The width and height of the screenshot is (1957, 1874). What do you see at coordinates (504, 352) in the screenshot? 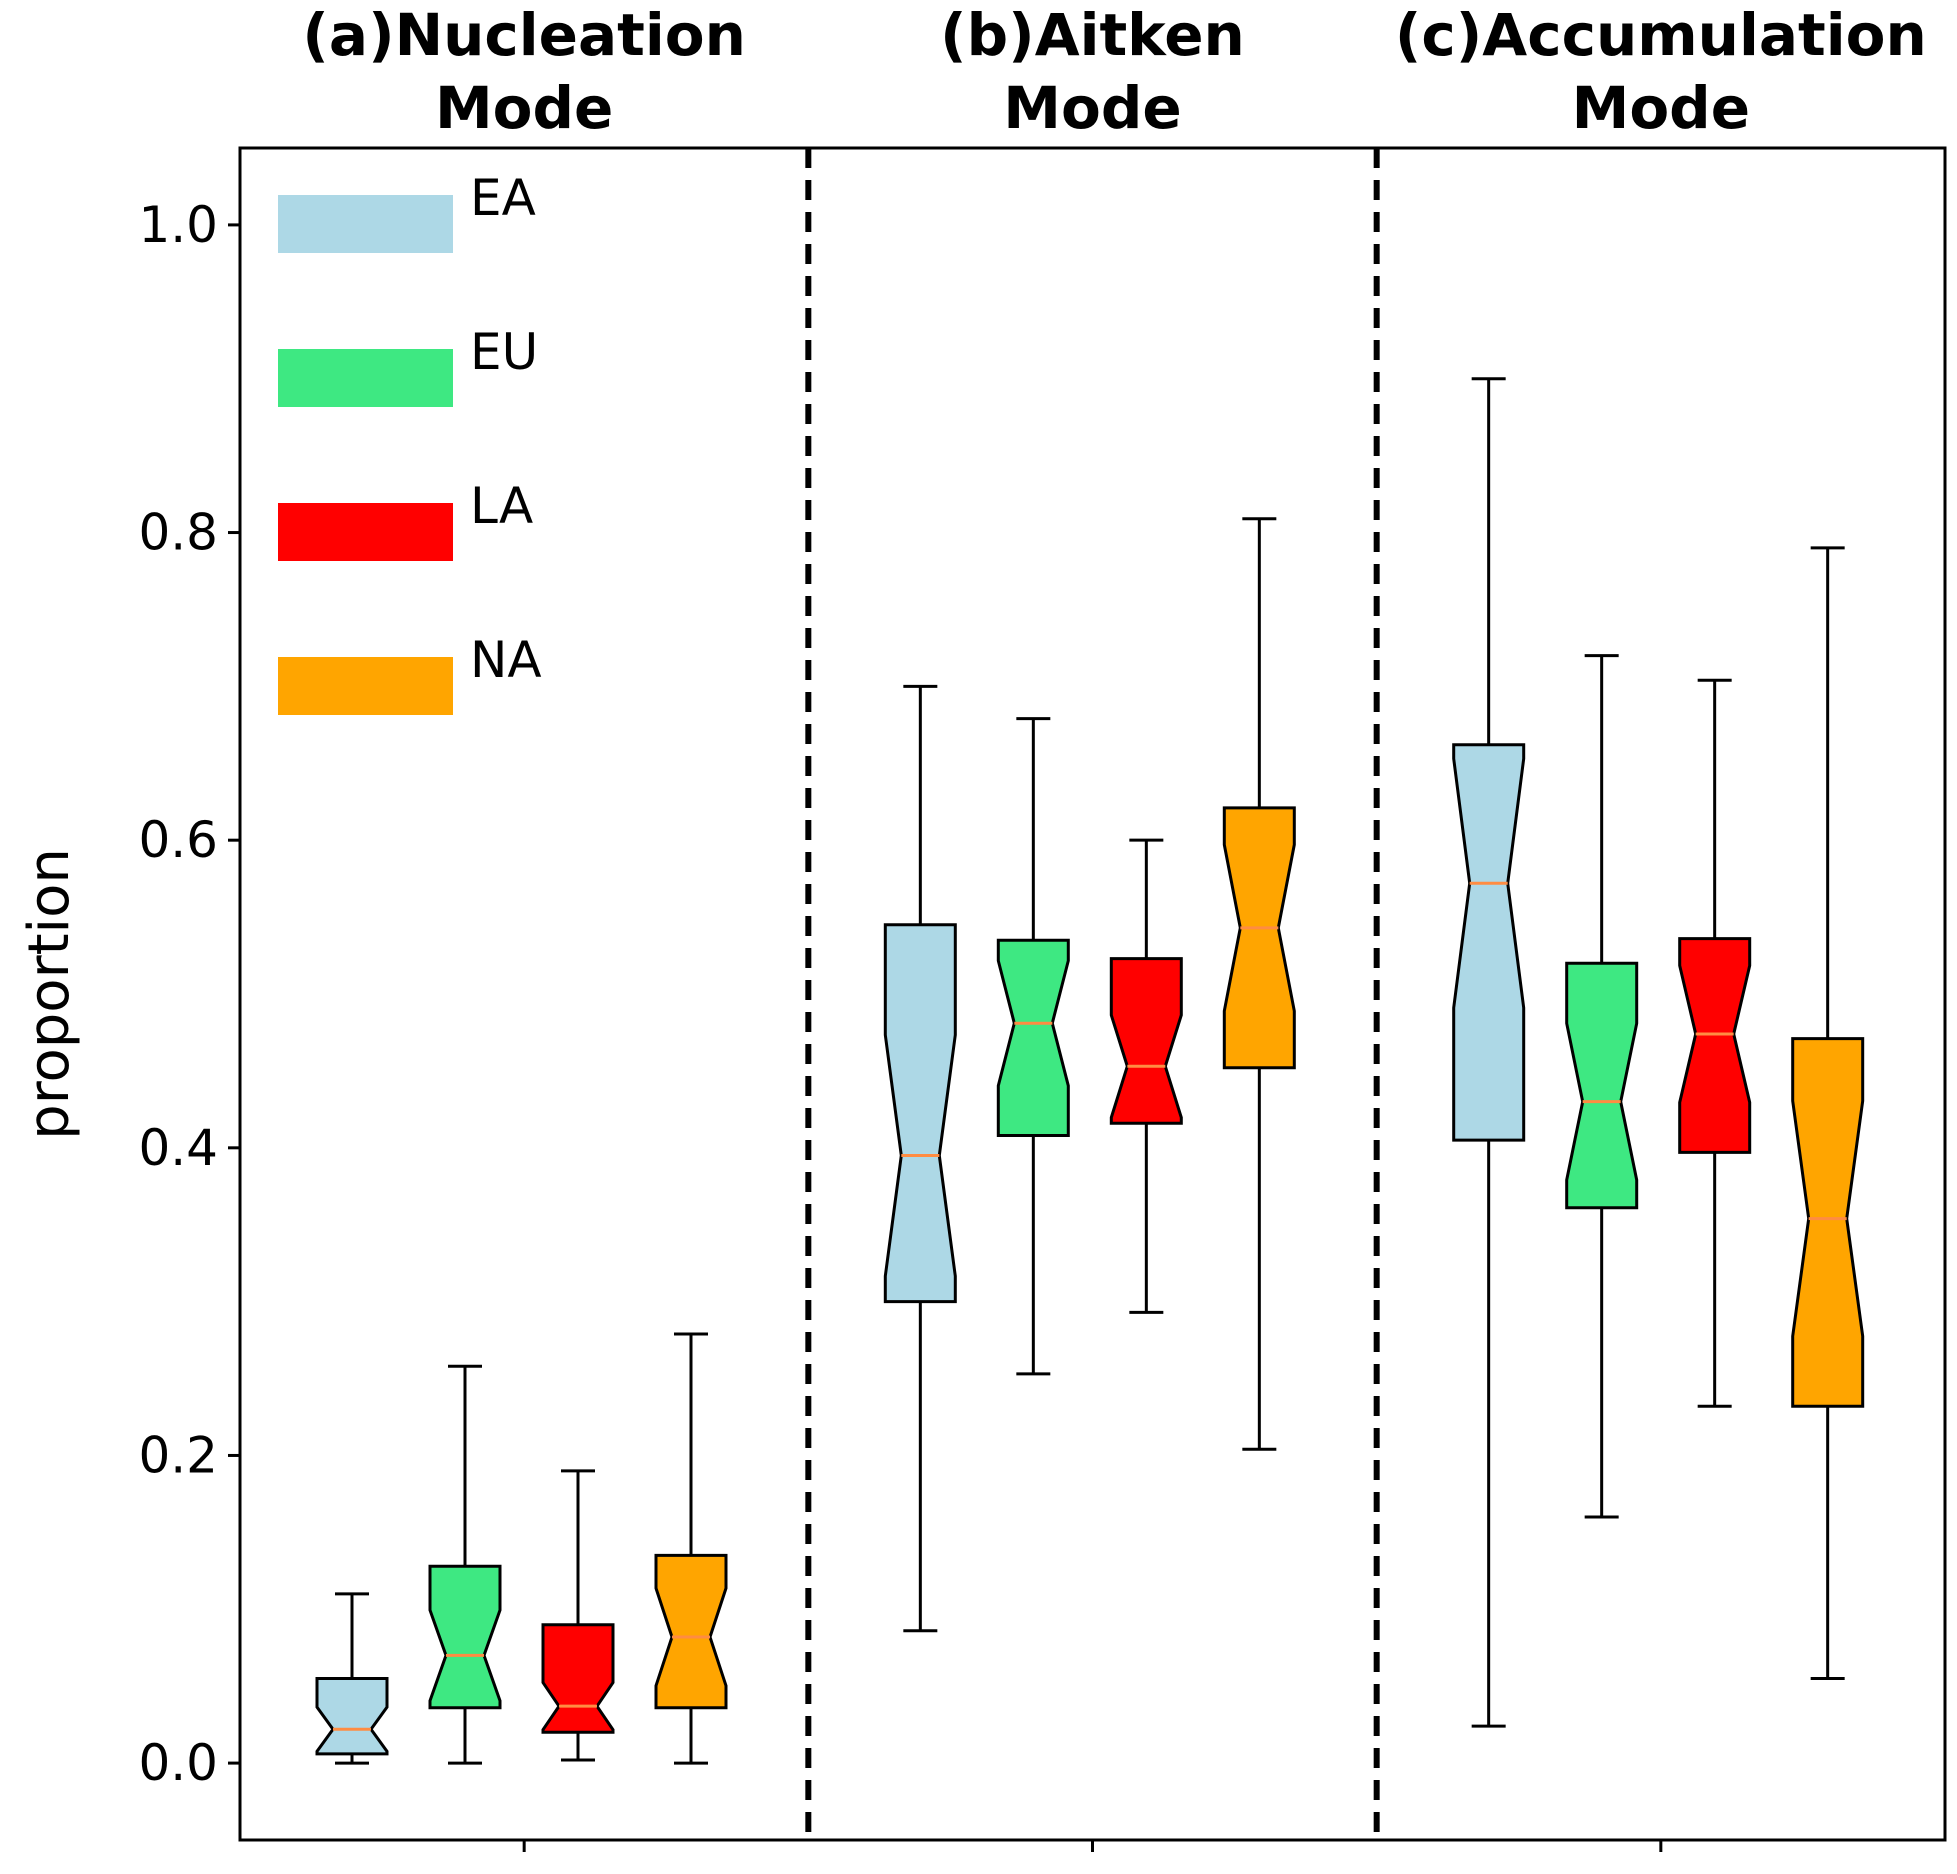
I see `legend-label-eu: EU` at bounding box center [504, 352].